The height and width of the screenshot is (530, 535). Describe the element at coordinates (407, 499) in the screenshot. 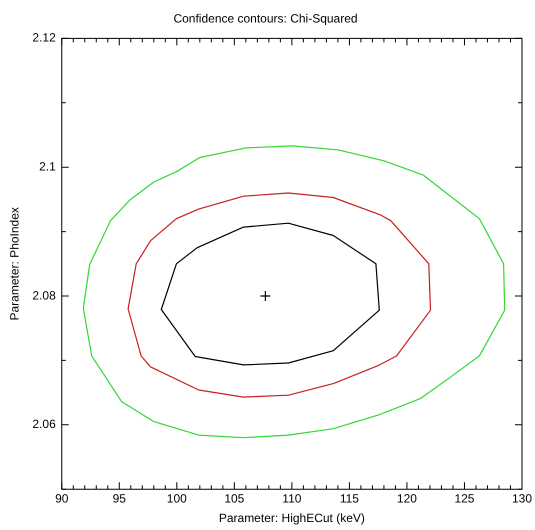

I see `x-tick-label: 120` at that location.